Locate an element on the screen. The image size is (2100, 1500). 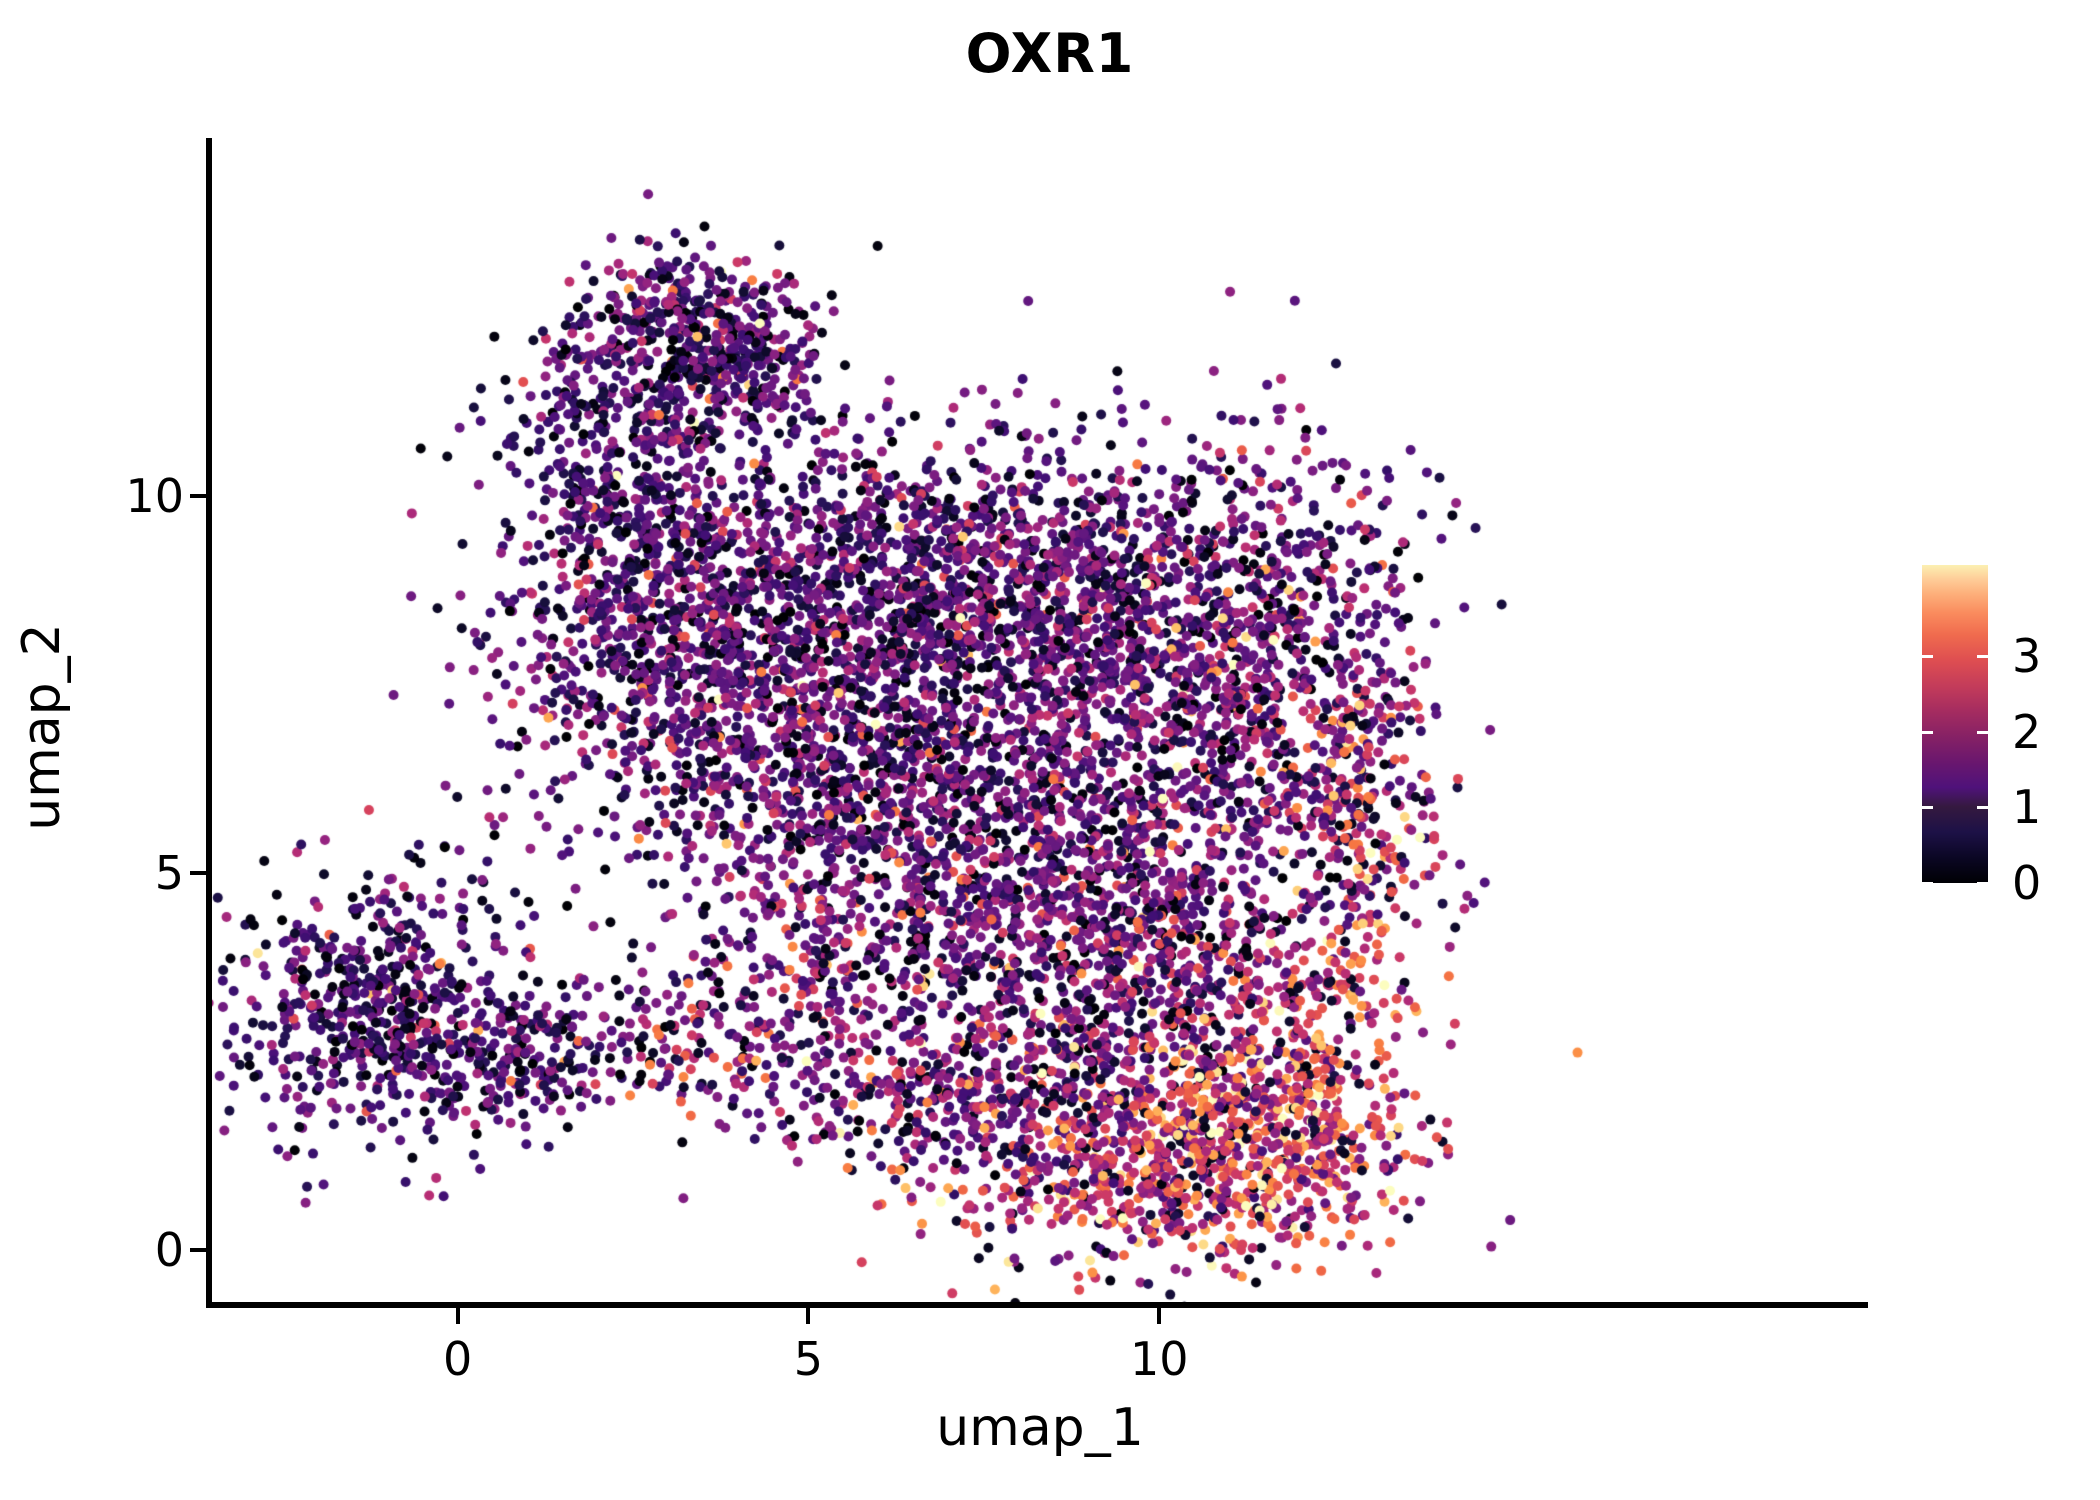
y-tick-label: 0 is located at coordinates (169, 1249).